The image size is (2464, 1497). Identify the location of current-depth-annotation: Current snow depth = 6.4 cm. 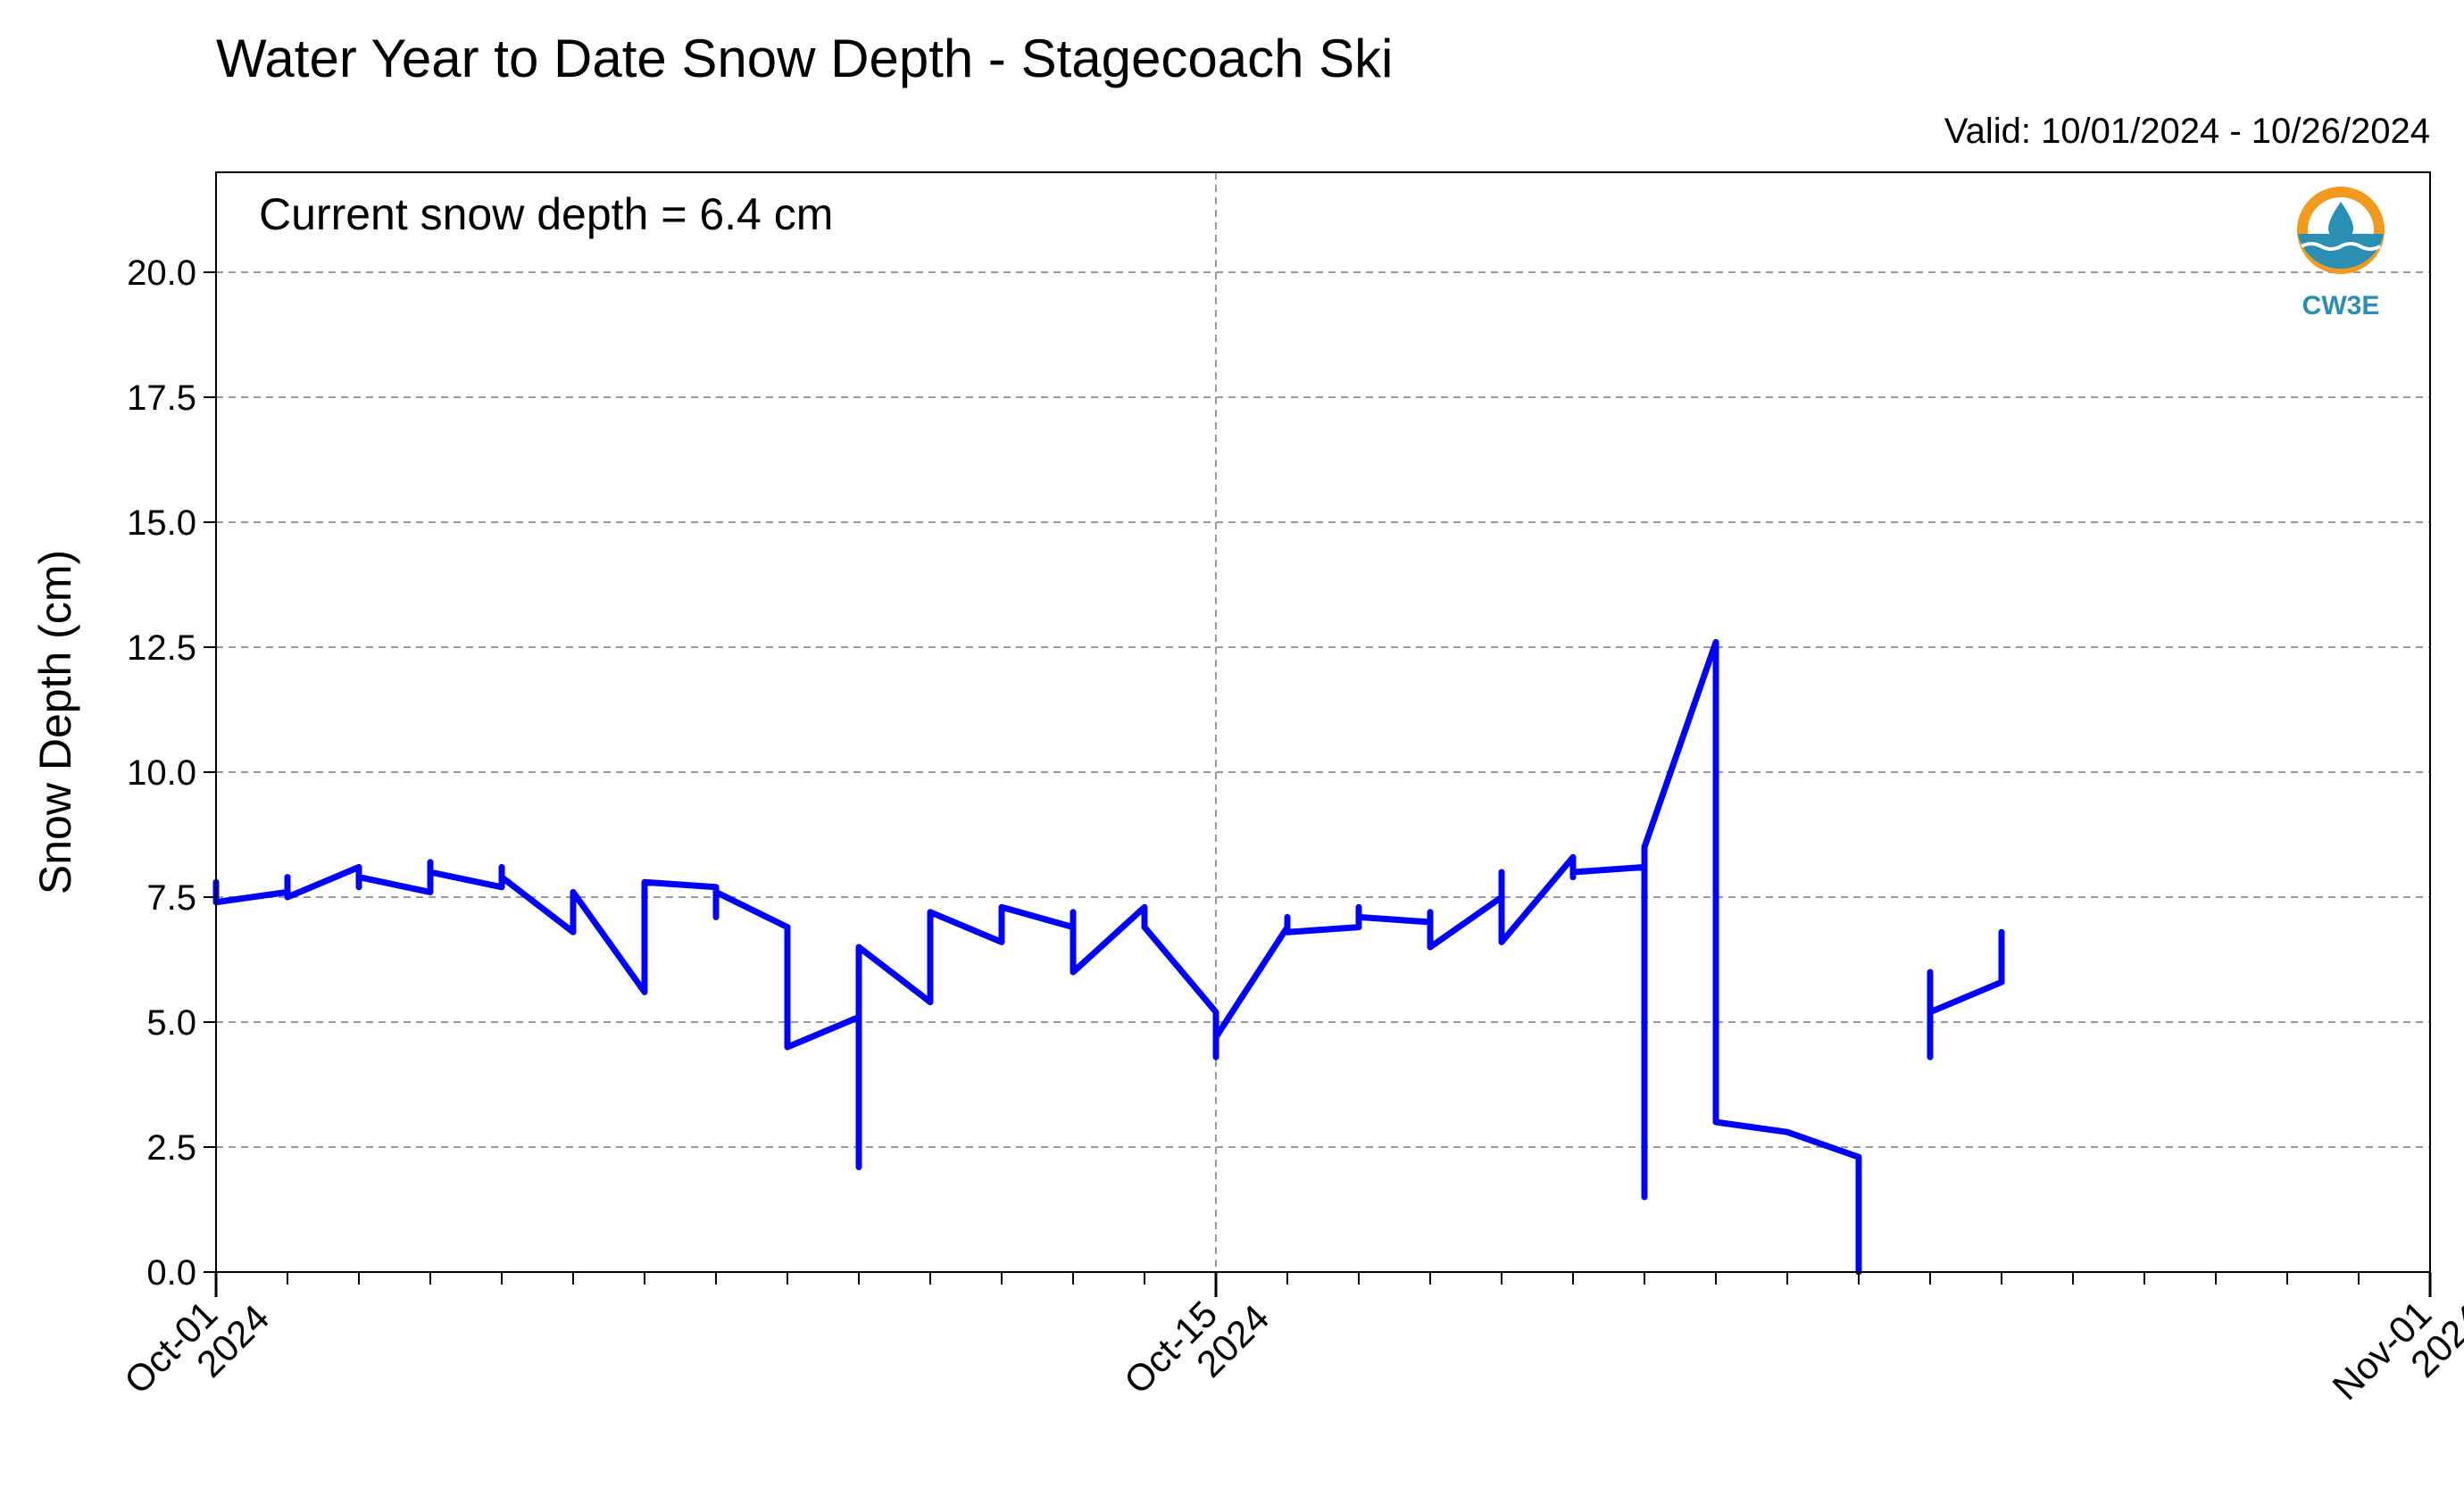
(546, 214).